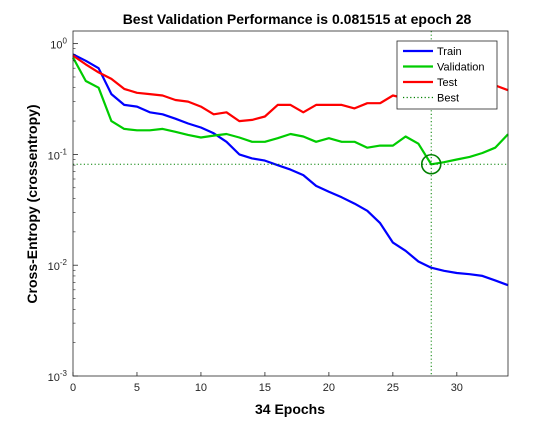  I want to click on y-tick-label-exponent: -1, so click(64, 151).